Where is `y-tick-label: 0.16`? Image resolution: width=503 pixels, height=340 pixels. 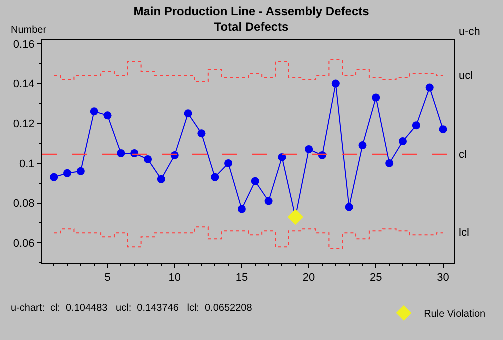 y-tick-label: 0.16 is located at coordinates (24, 44).